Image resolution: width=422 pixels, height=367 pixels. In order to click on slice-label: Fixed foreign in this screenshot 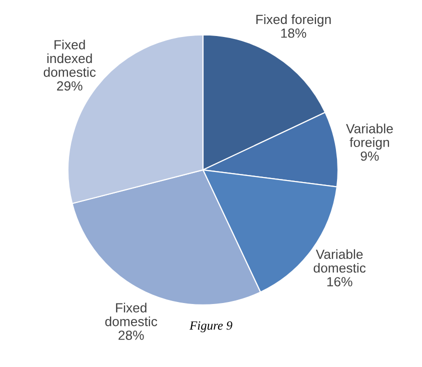, I will do `click(293, 20)`.